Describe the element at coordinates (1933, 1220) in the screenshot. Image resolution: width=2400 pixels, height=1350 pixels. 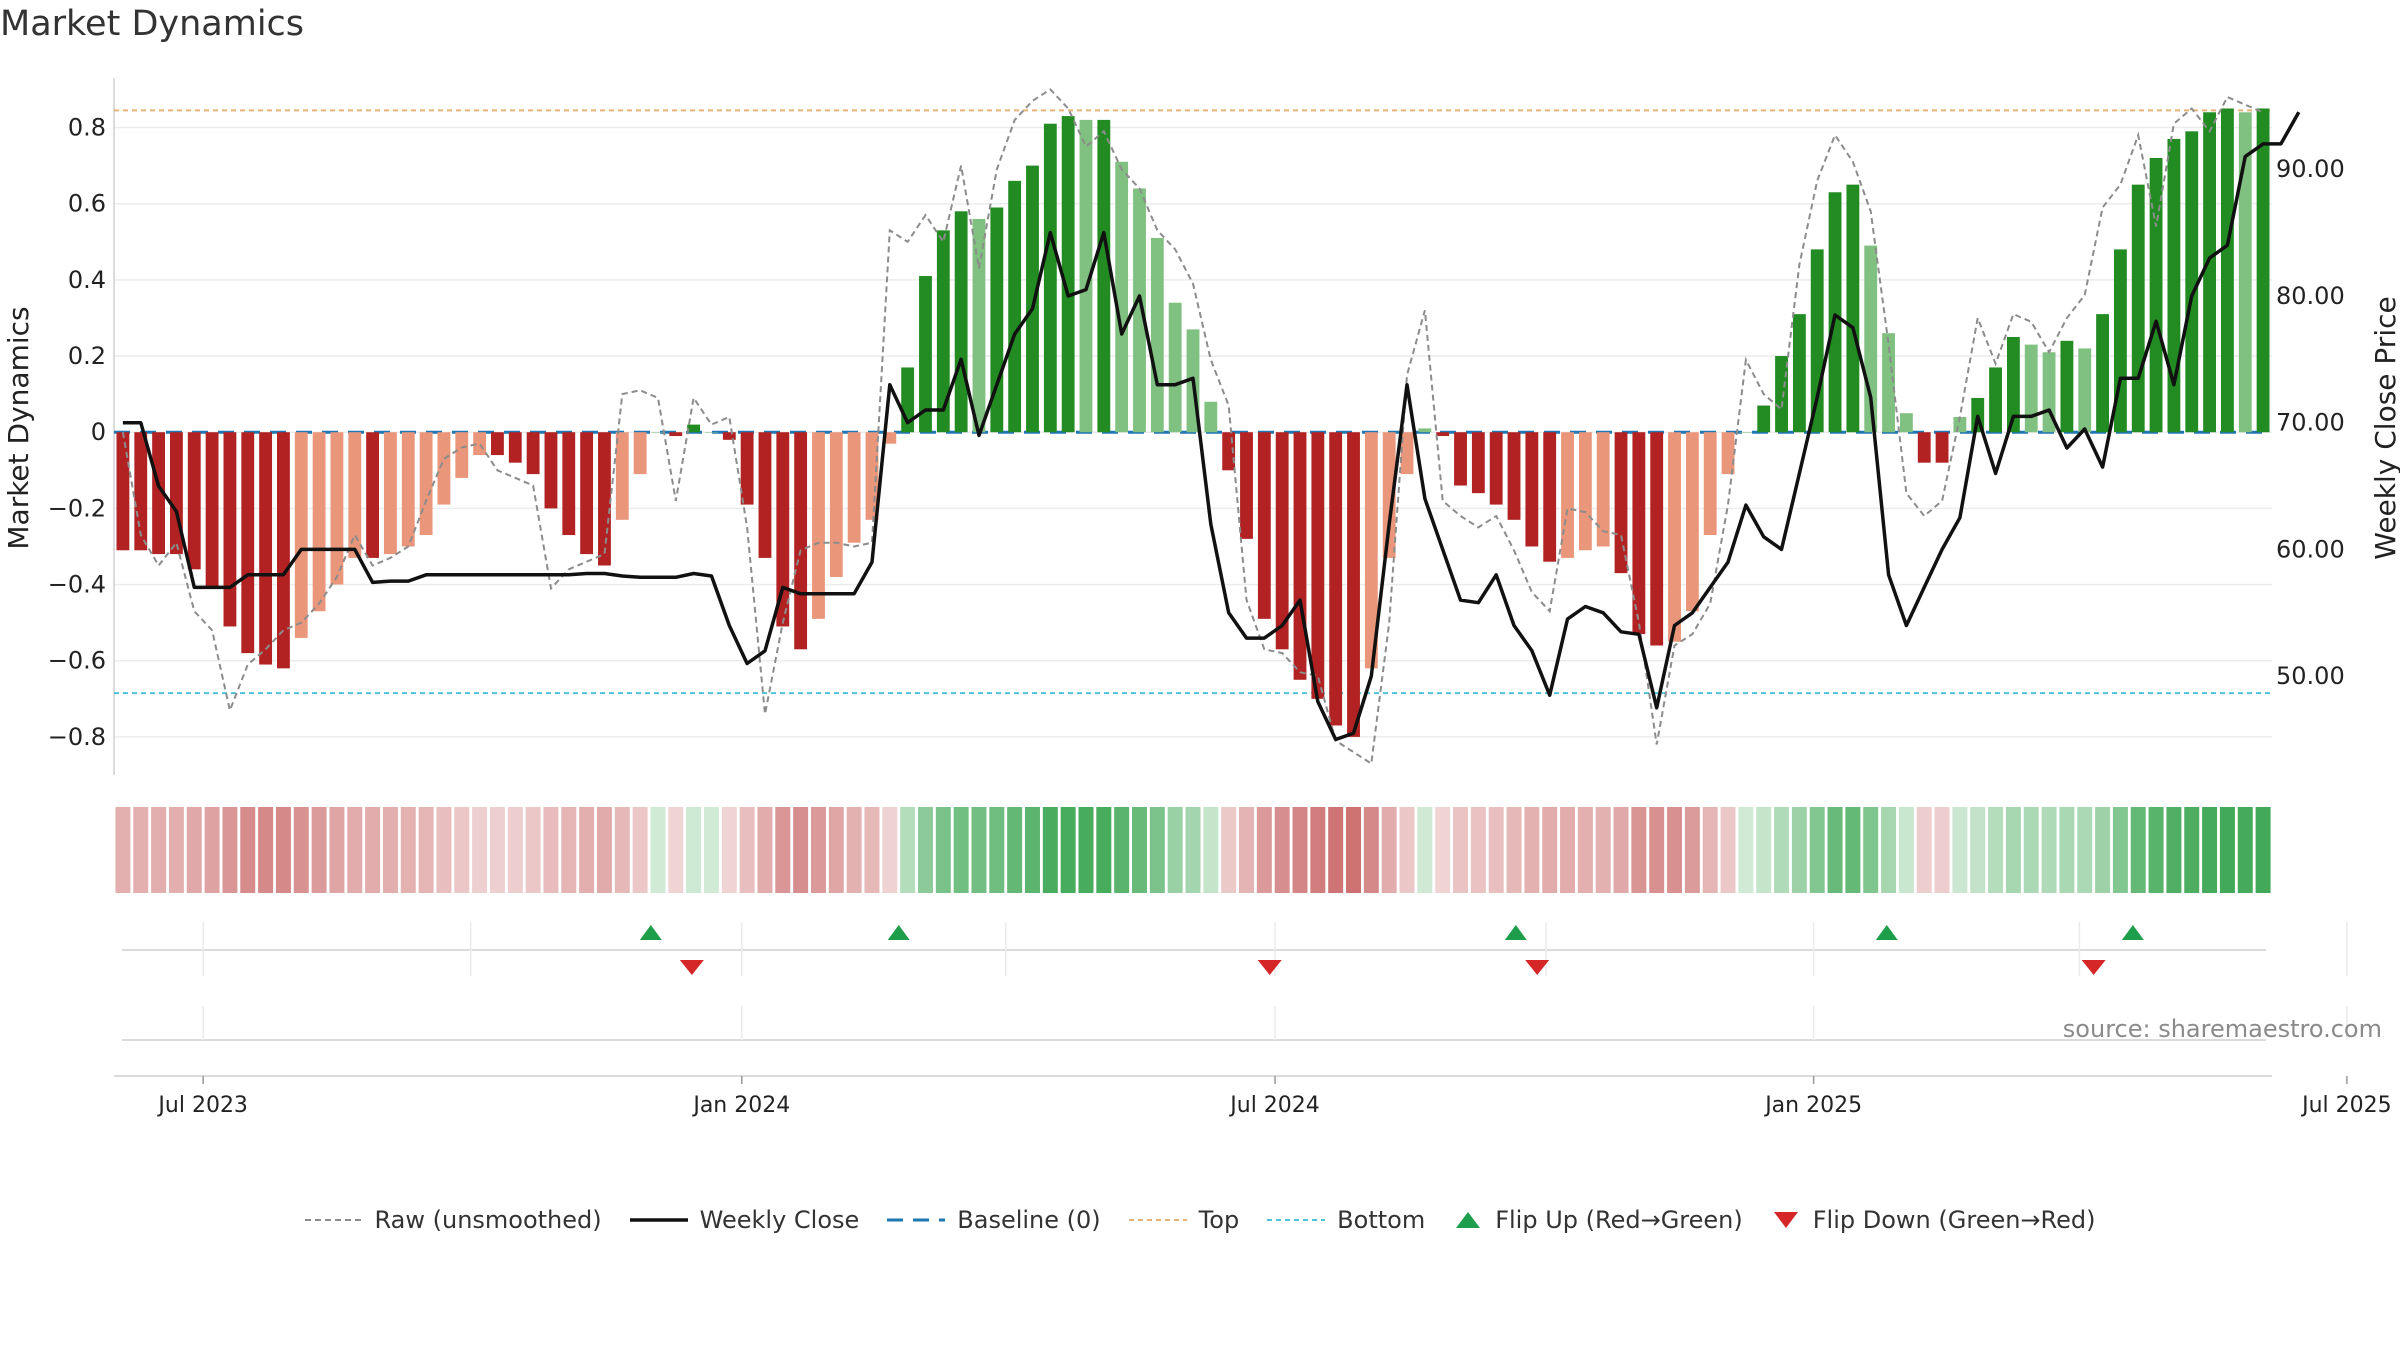
I see `legend-item-flip-down: Flip Down (Green→Red)` at that location.